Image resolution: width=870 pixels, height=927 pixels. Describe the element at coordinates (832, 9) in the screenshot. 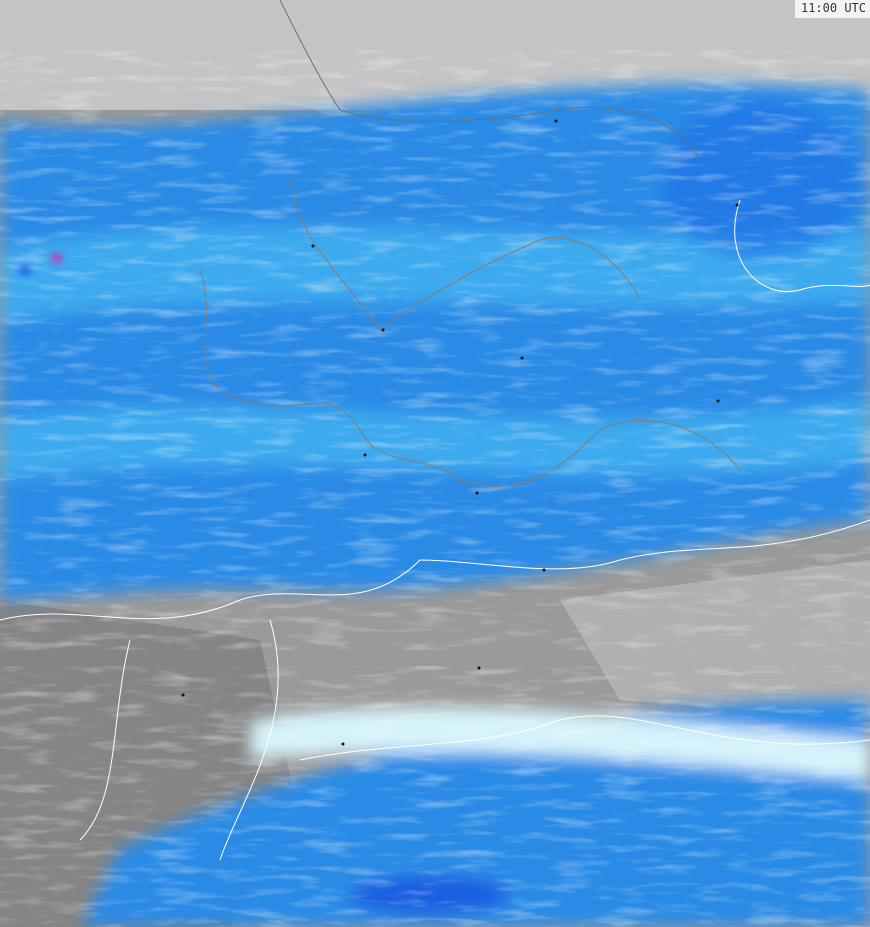

I see `timestamp-label: 11:00 UTC` at that location.